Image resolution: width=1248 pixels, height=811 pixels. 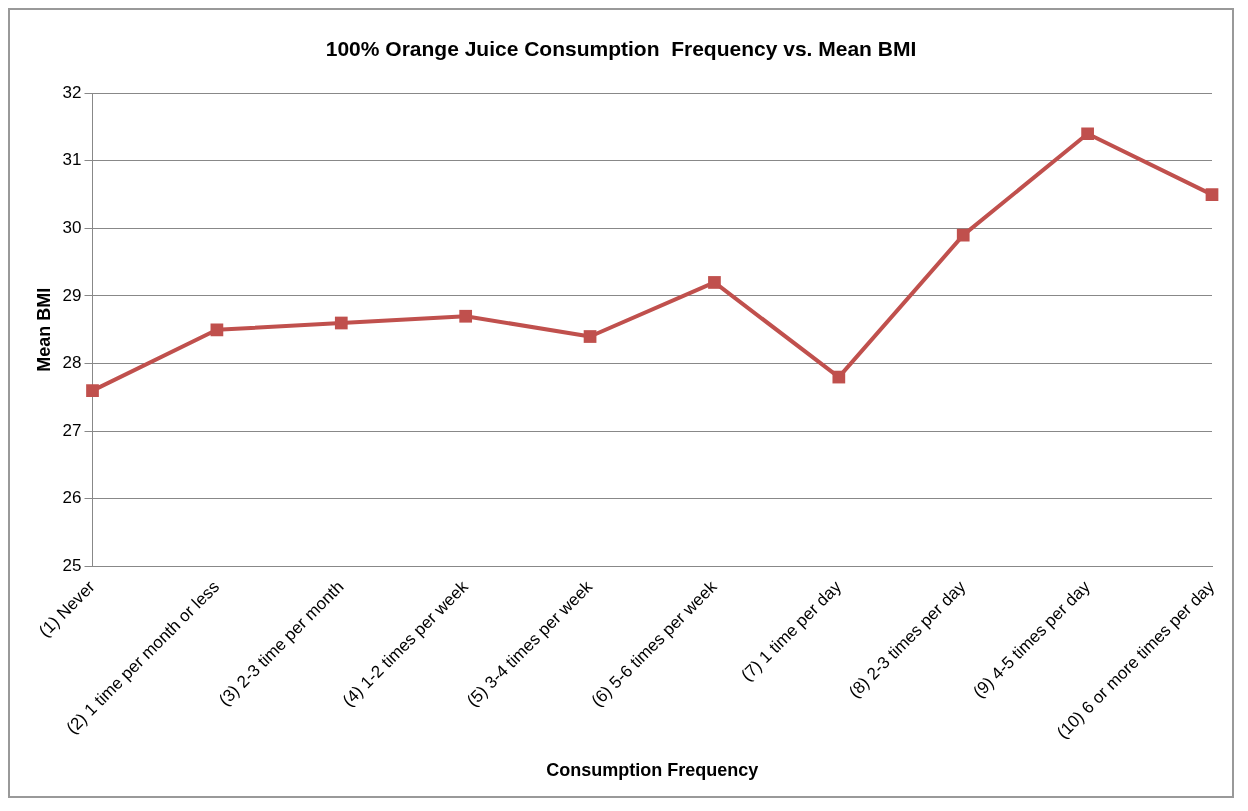 What do you see at coordinates (72, 295) in the screenshot?
I see `y-tick-label: 29` at bounding box center [72, 295].